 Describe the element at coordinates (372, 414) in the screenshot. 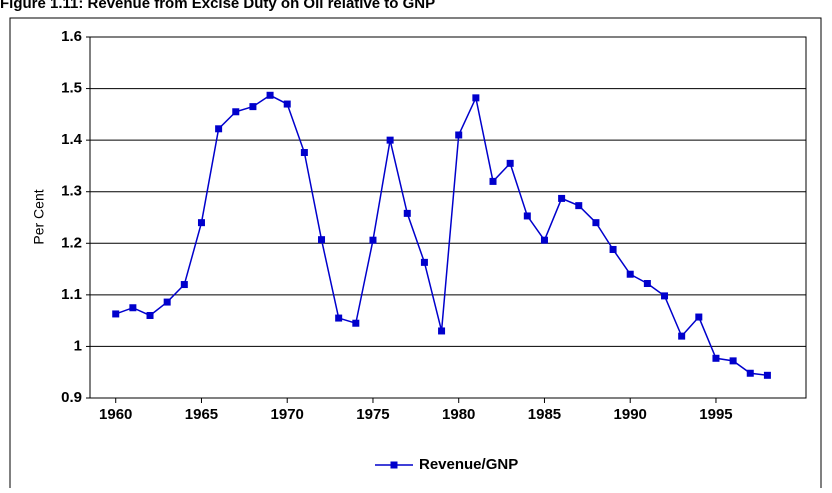

I see `x-tick-label: 1975` at that location.